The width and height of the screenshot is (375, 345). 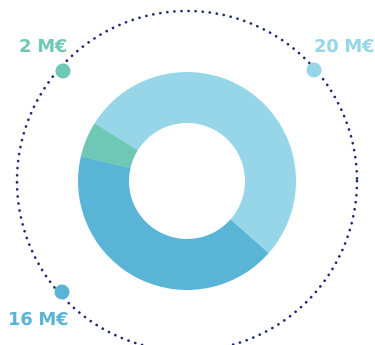 I want to click on slice-label-16m: 16 M€, so click(x=38, y=319).